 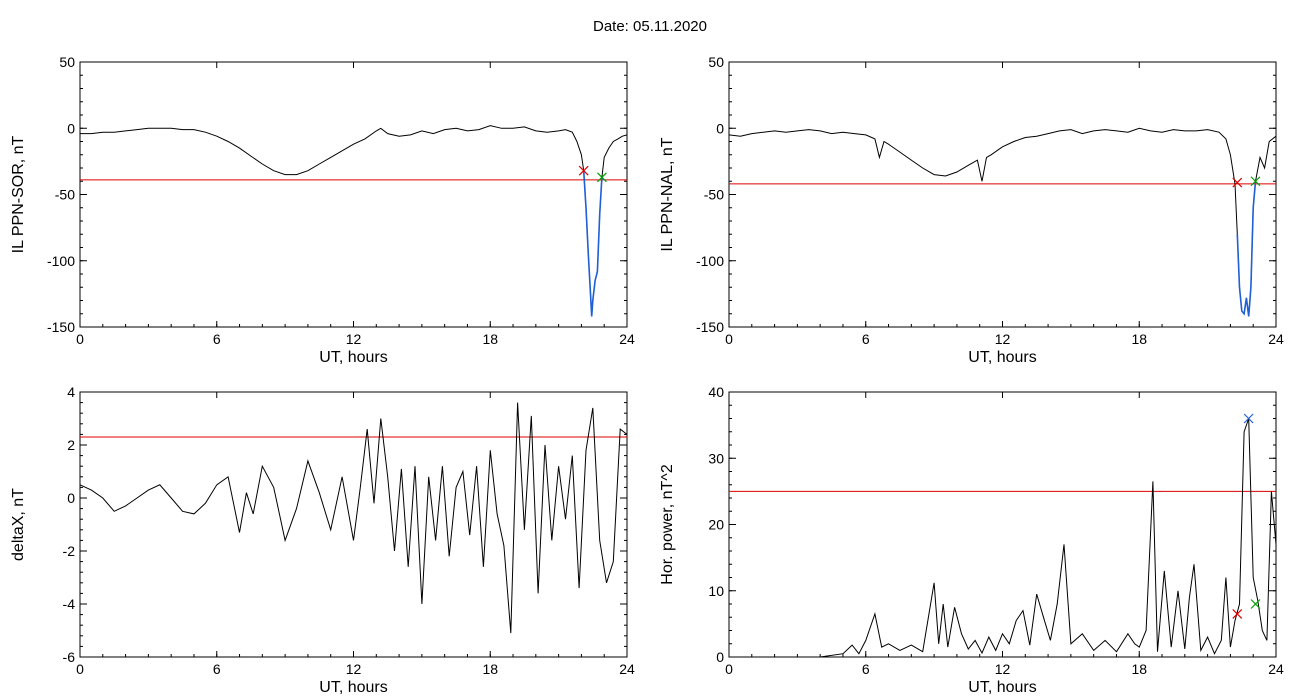 I want to click on peak-marker, so click(x=1248, y=418).